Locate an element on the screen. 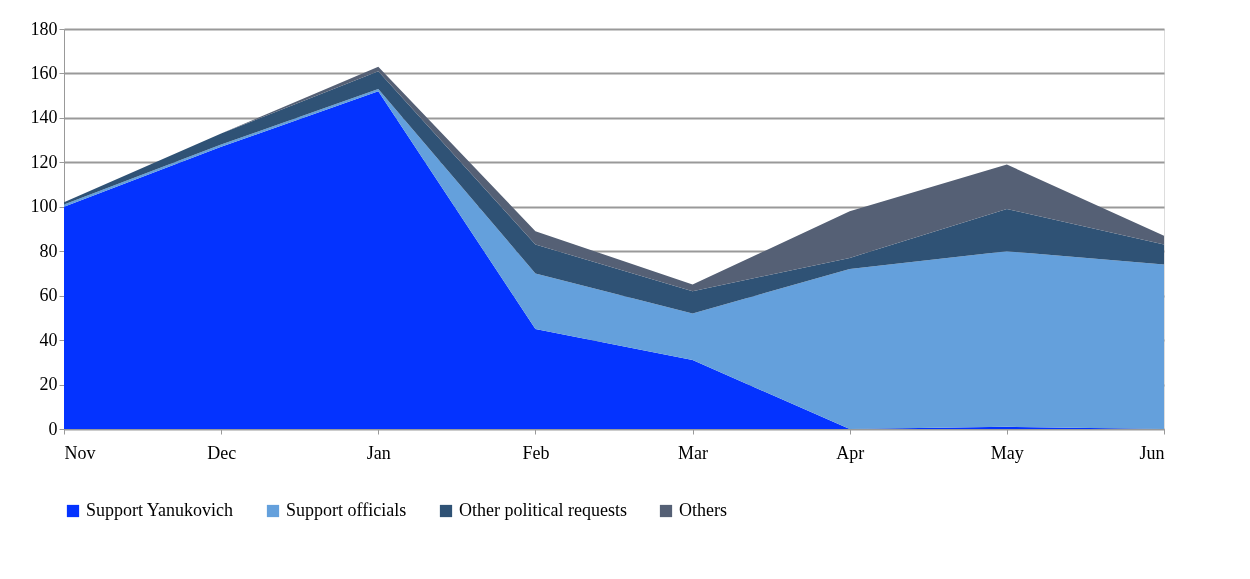 The height and width of the screenshot is (579, 1250). y-tick-label: 80 is located at coordinates (48, 250).